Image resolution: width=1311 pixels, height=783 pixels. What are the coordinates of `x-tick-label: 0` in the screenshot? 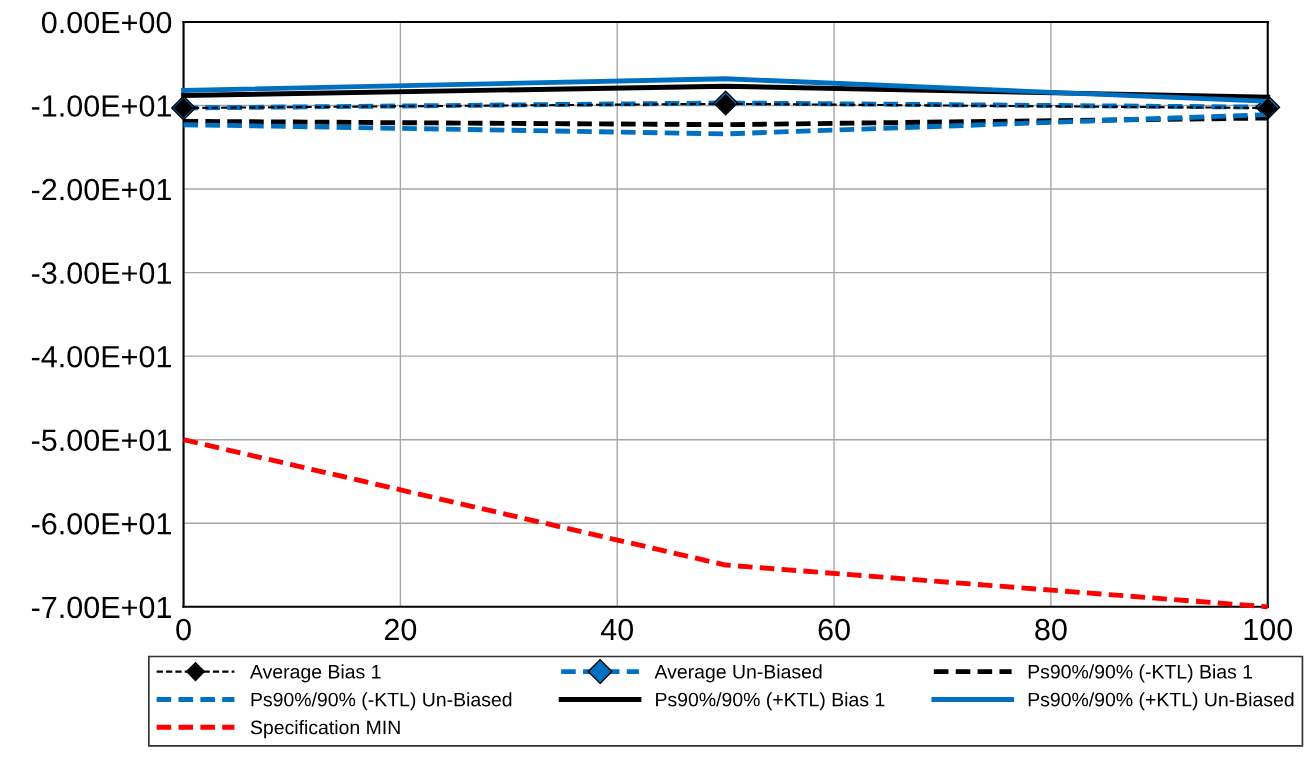 It's located at (183, 629).